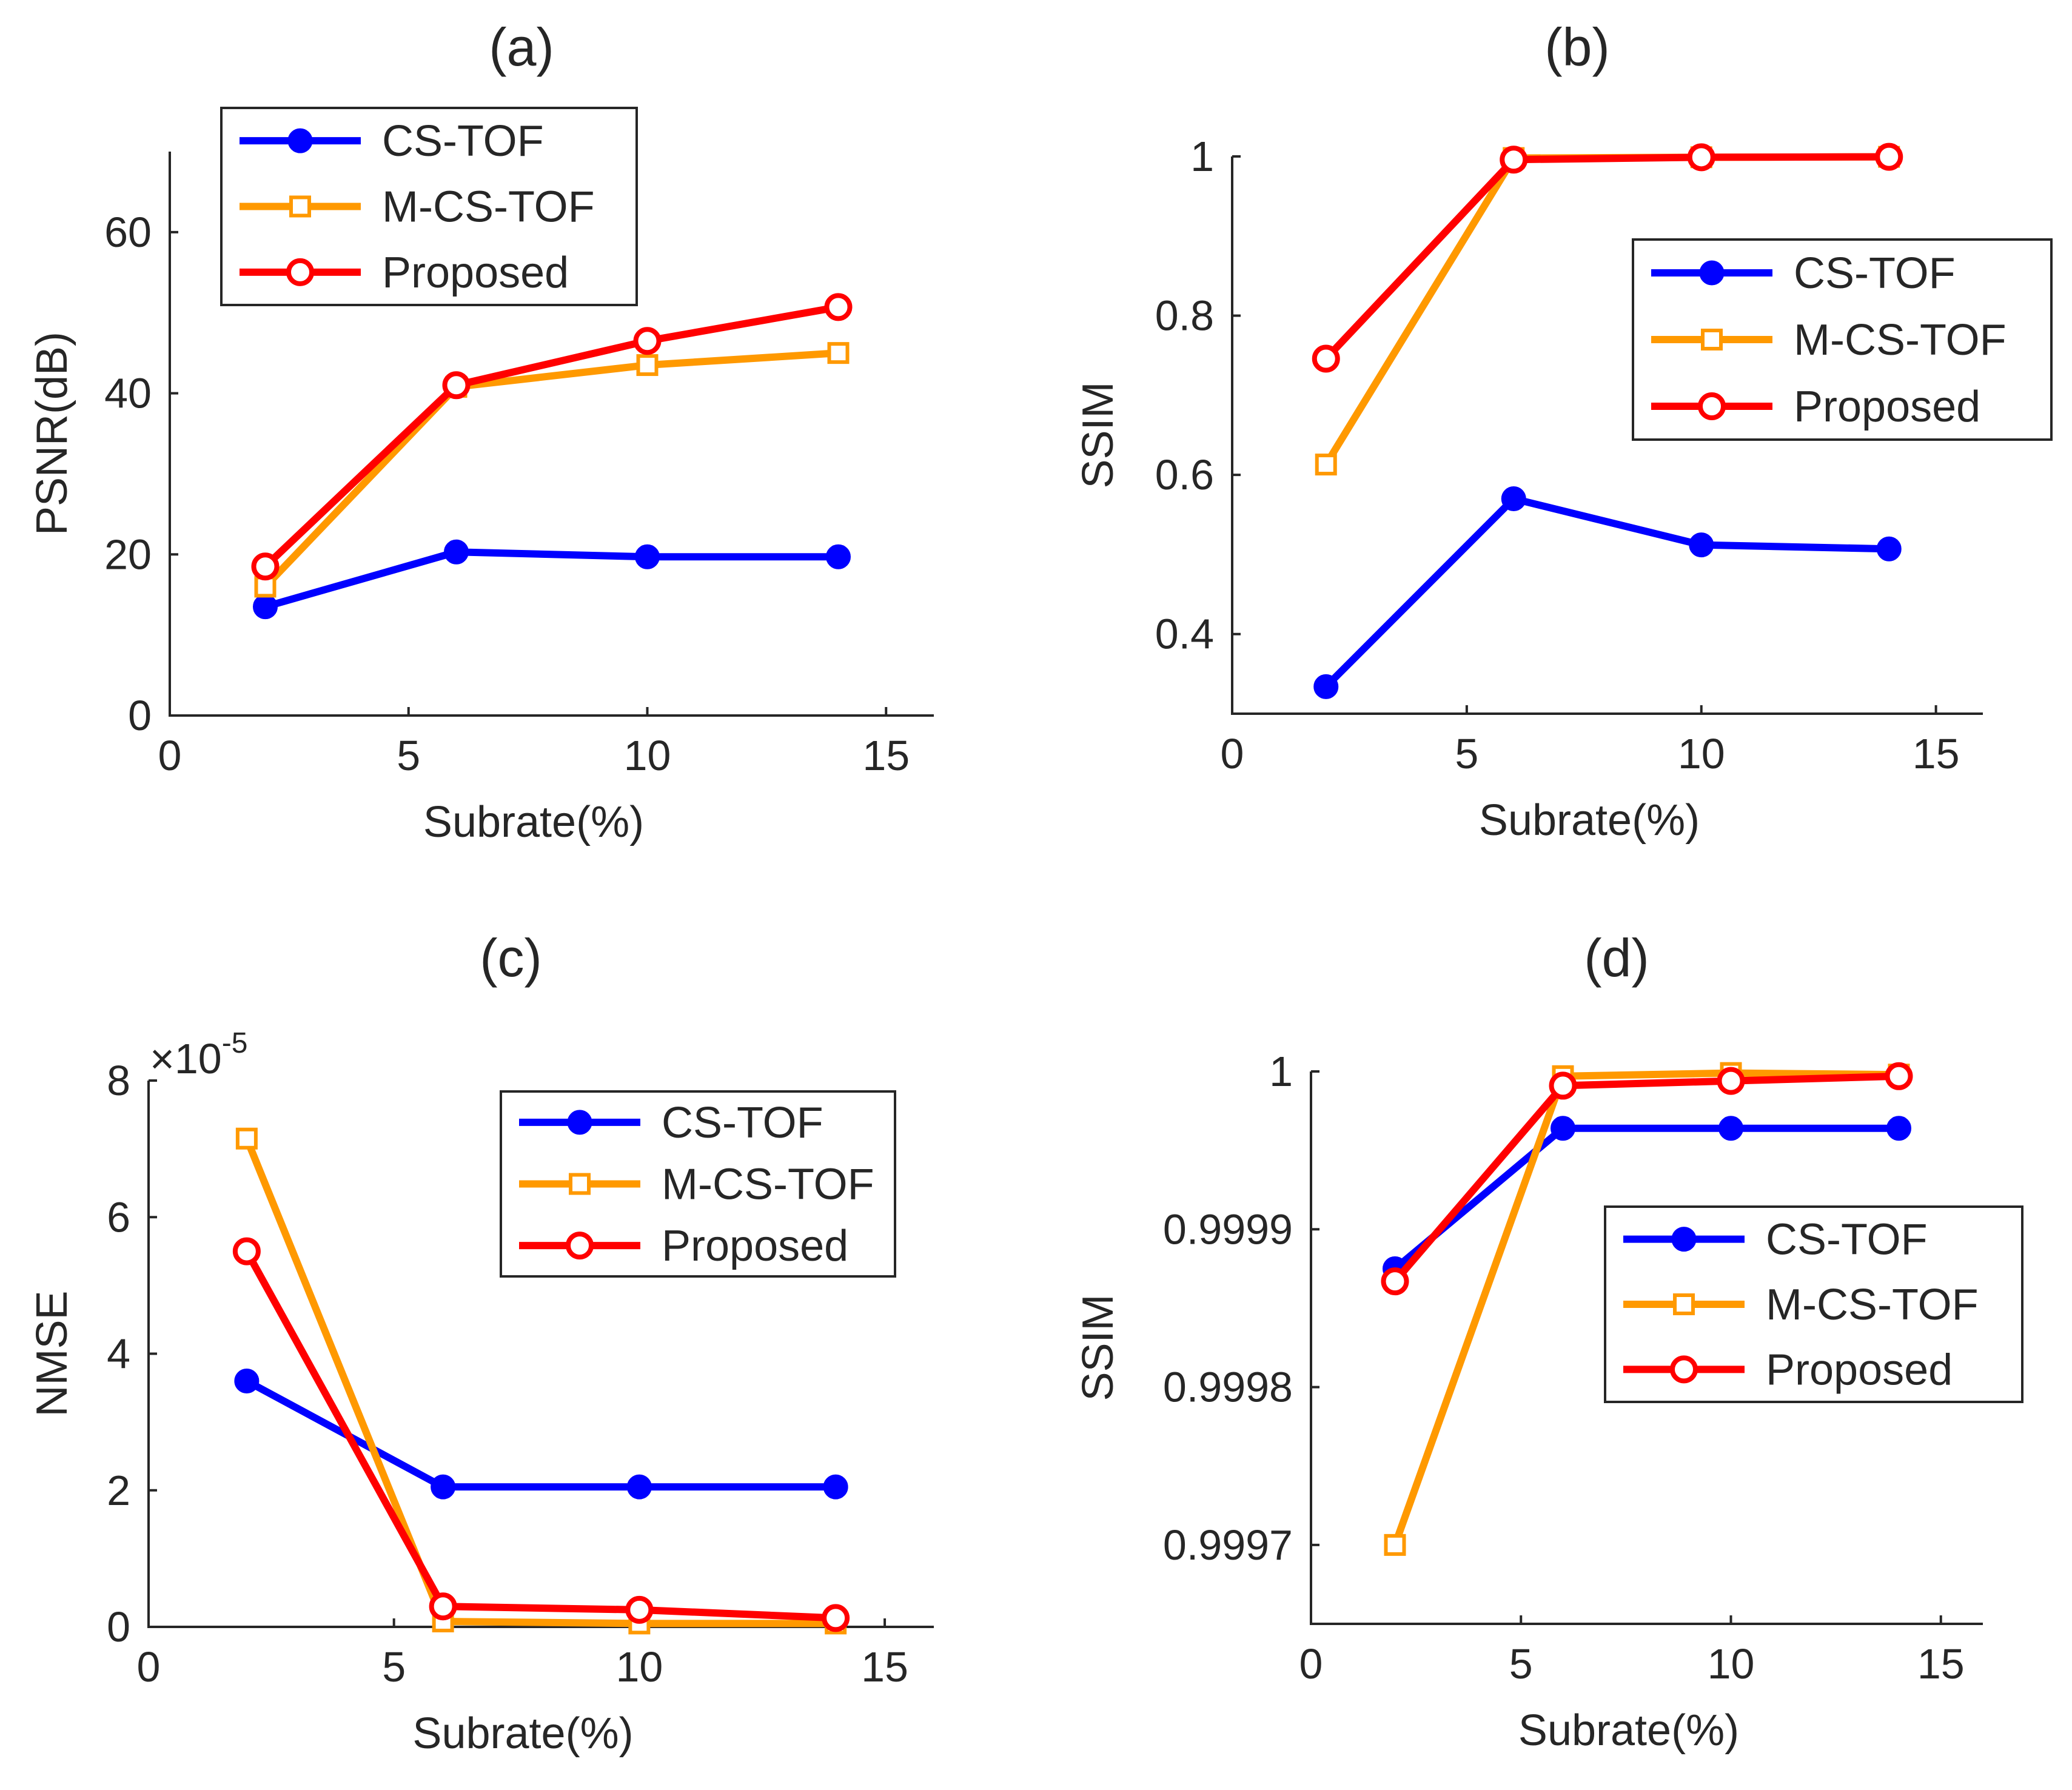  What do you see at coordinates (1873, 1305) in the screenshot?
I see `chart-4-legend-label: M-CS-TOF` at bounding box center [1873, 1305].